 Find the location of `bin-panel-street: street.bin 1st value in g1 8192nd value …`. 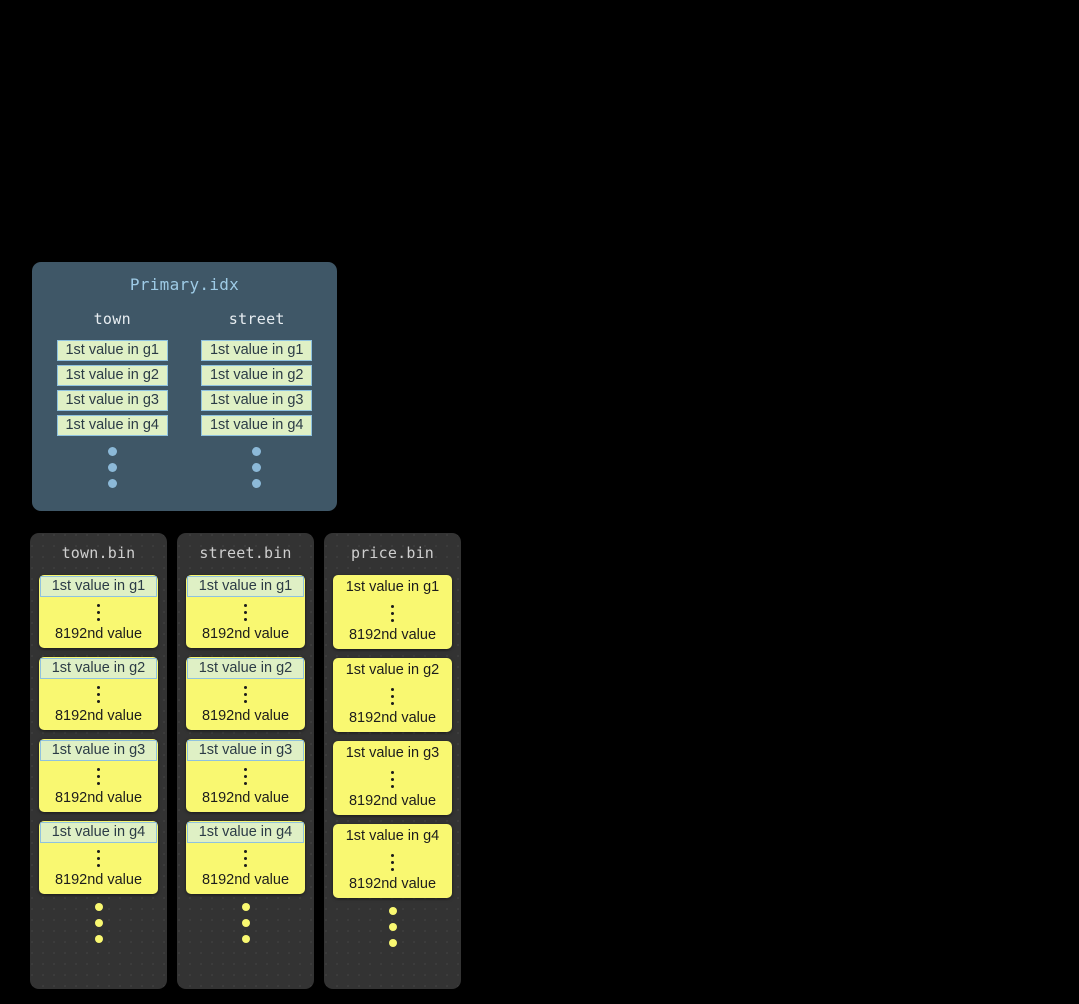

bin-panel-street: street.bin 1st value in g1 8192nd value … is located at coordinates (245, 761).